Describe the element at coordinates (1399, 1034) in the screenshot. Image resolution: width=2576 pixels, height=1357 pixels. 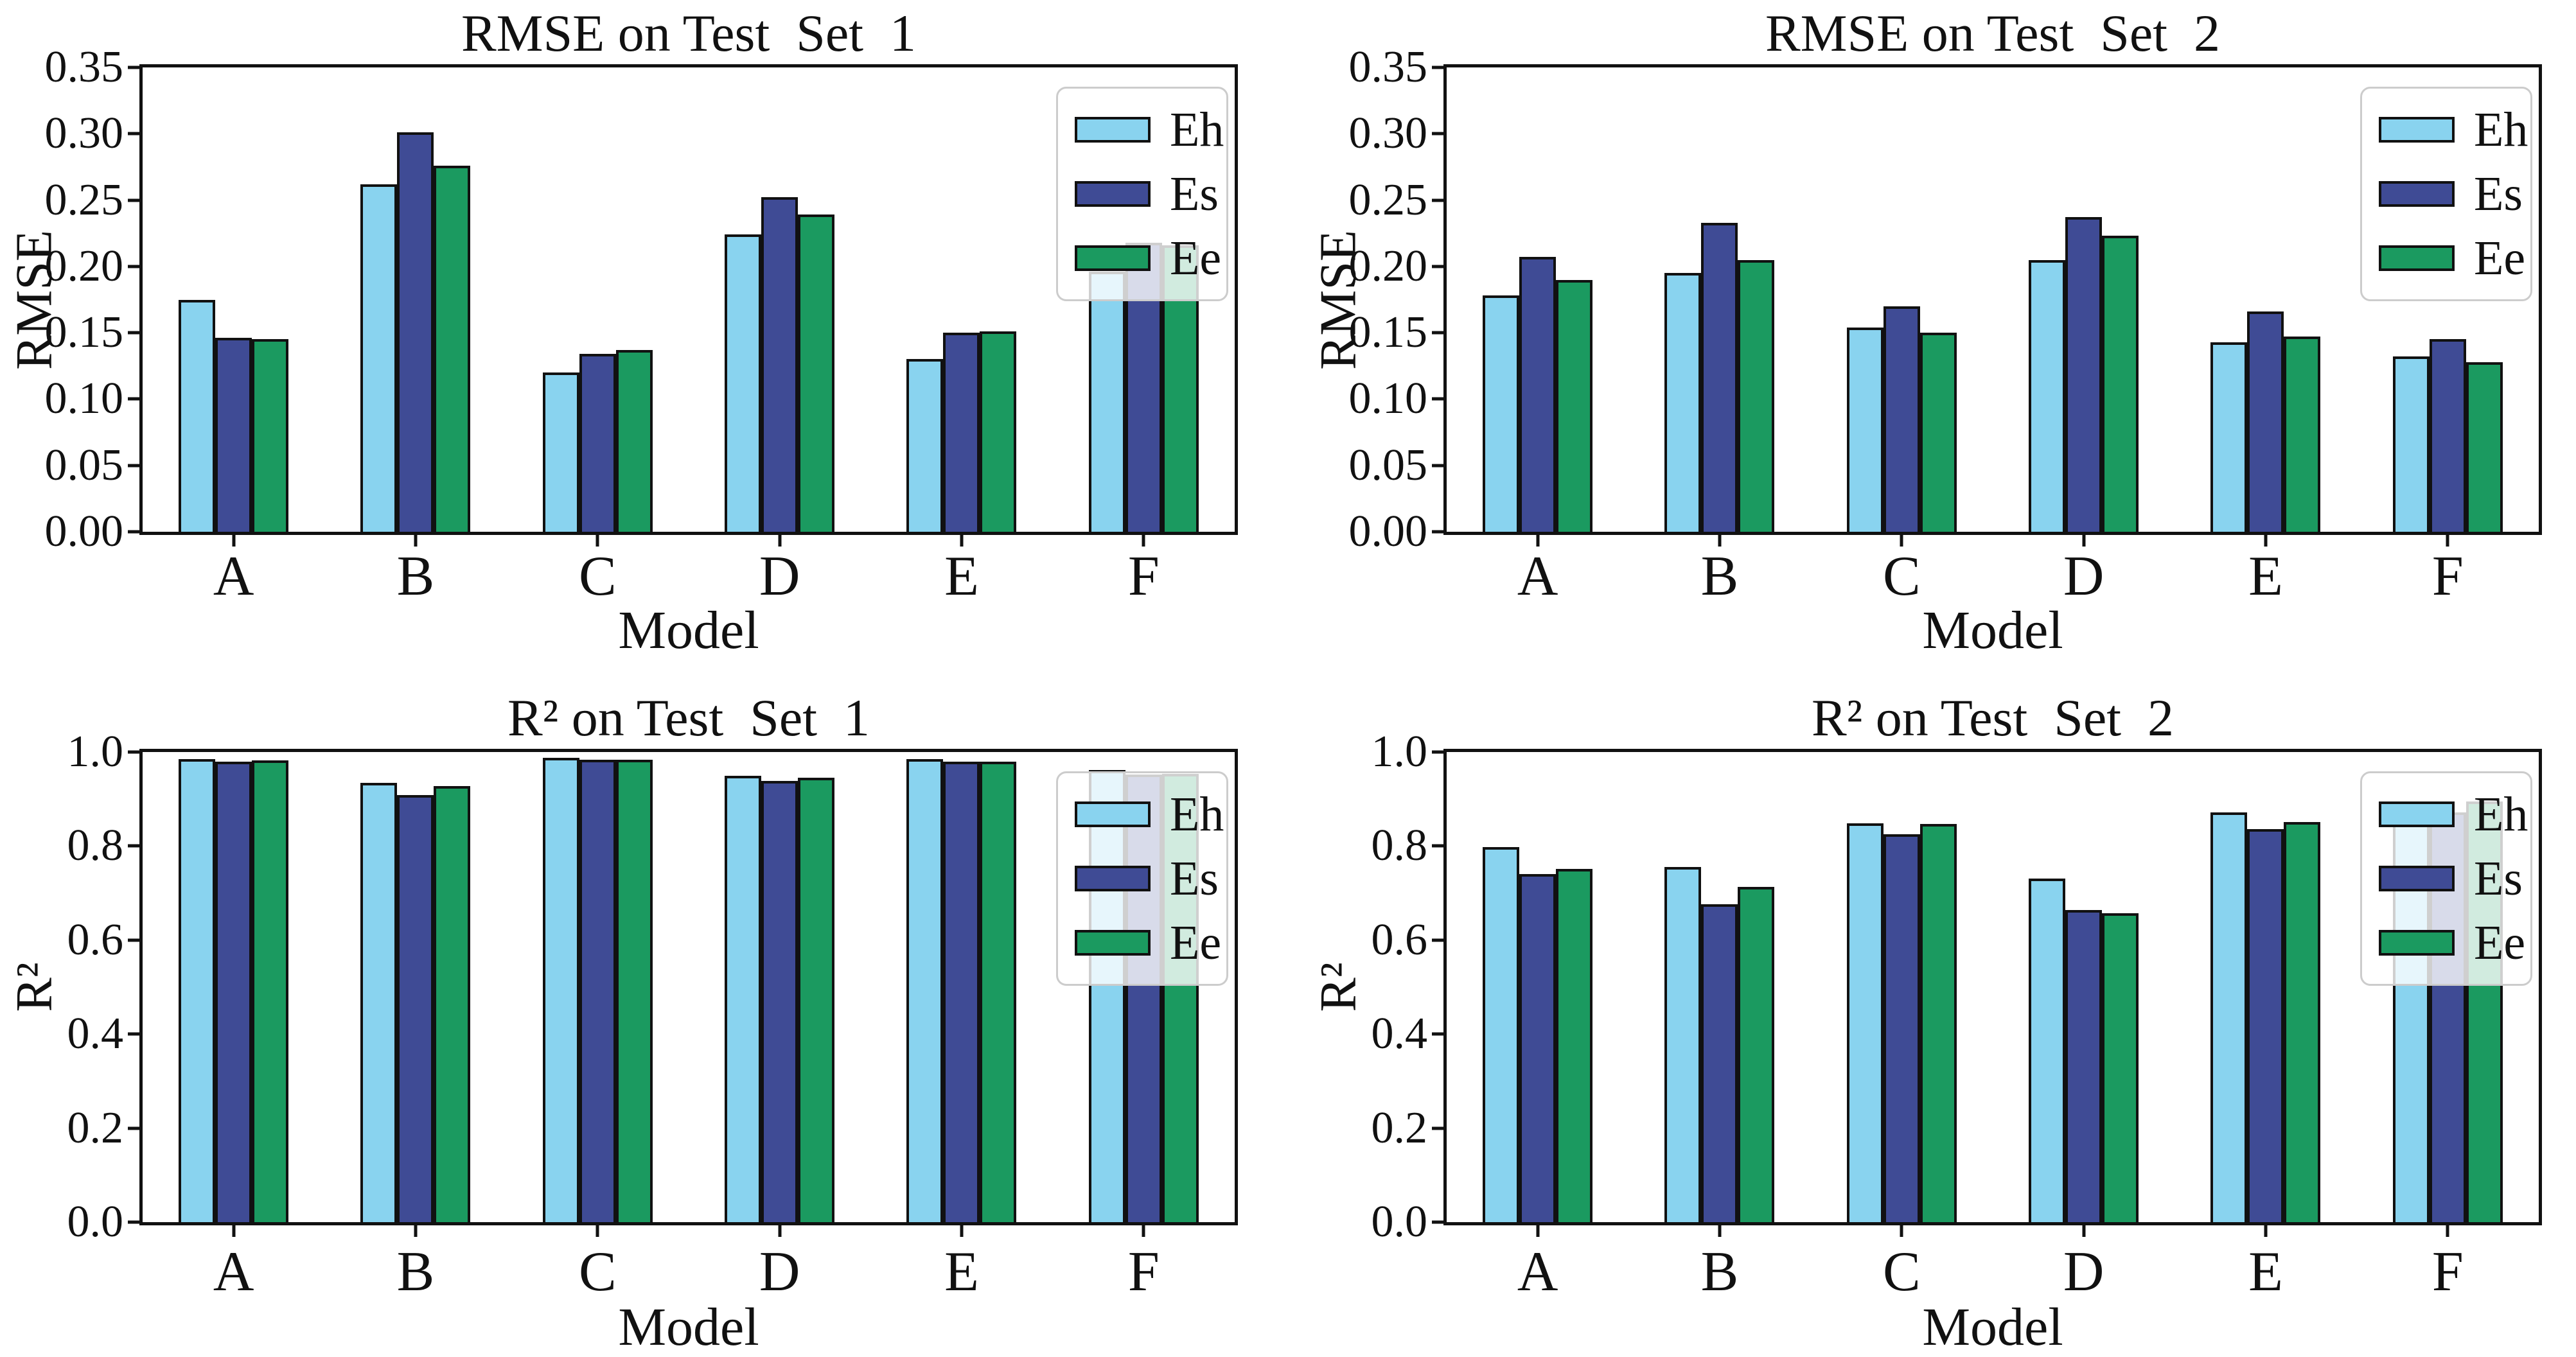
I see `y-tick-label: 0.4` at that location.